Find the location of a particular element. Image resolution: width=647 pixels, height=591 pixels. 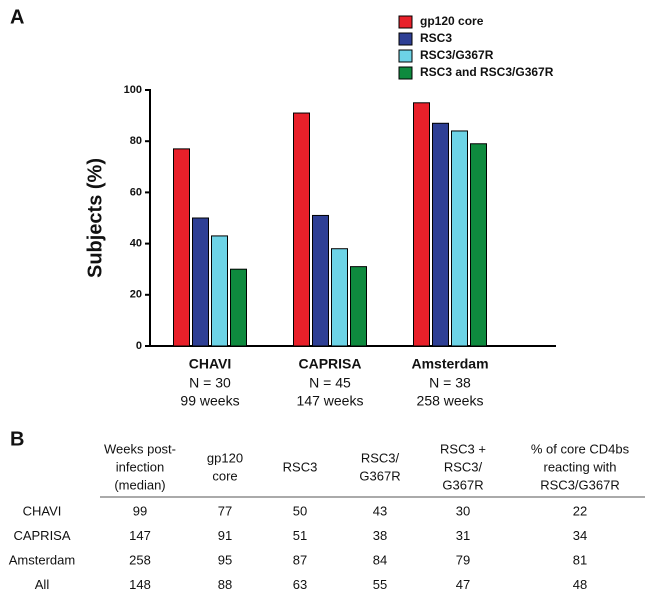

table-cell: 55 is located at coordinates (380, 584).